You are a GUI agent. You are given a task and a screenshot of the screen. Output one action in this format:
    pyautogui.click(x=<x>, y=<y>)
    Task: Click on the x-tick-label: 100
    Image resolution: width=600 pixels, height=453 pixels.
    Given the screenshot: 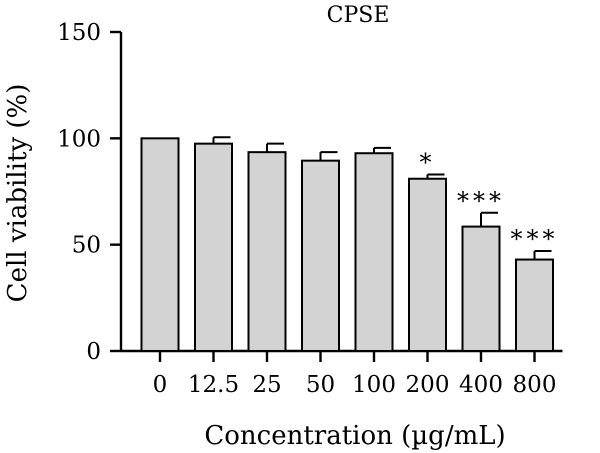 What is the action you would take?
    pyautogui.click(x=374, y=385)
    